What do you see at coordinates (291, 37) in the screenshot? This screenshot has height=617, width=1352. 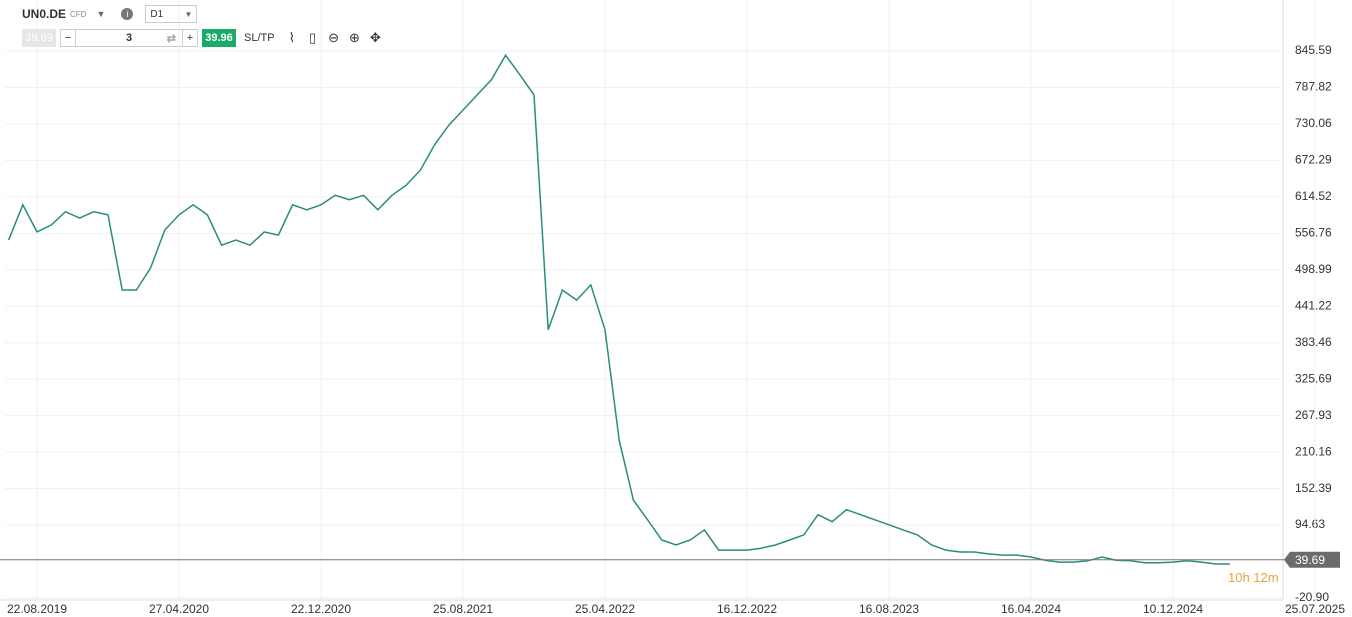 I see `line-tool: ⌇` at bounding box center [291, 37].